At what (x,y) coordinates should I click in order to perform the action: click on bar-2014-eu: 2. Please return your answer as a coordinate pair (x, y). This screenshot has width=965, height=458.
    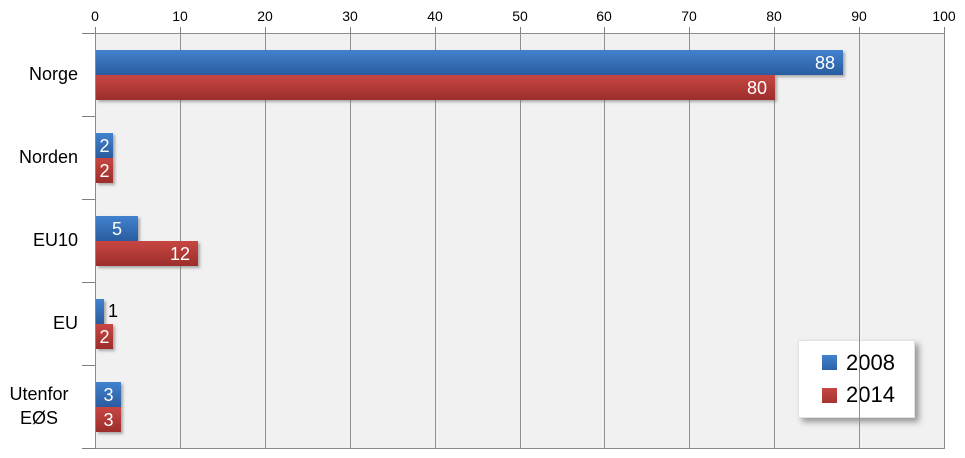
    Looking at the image, I should click on (104, 336).